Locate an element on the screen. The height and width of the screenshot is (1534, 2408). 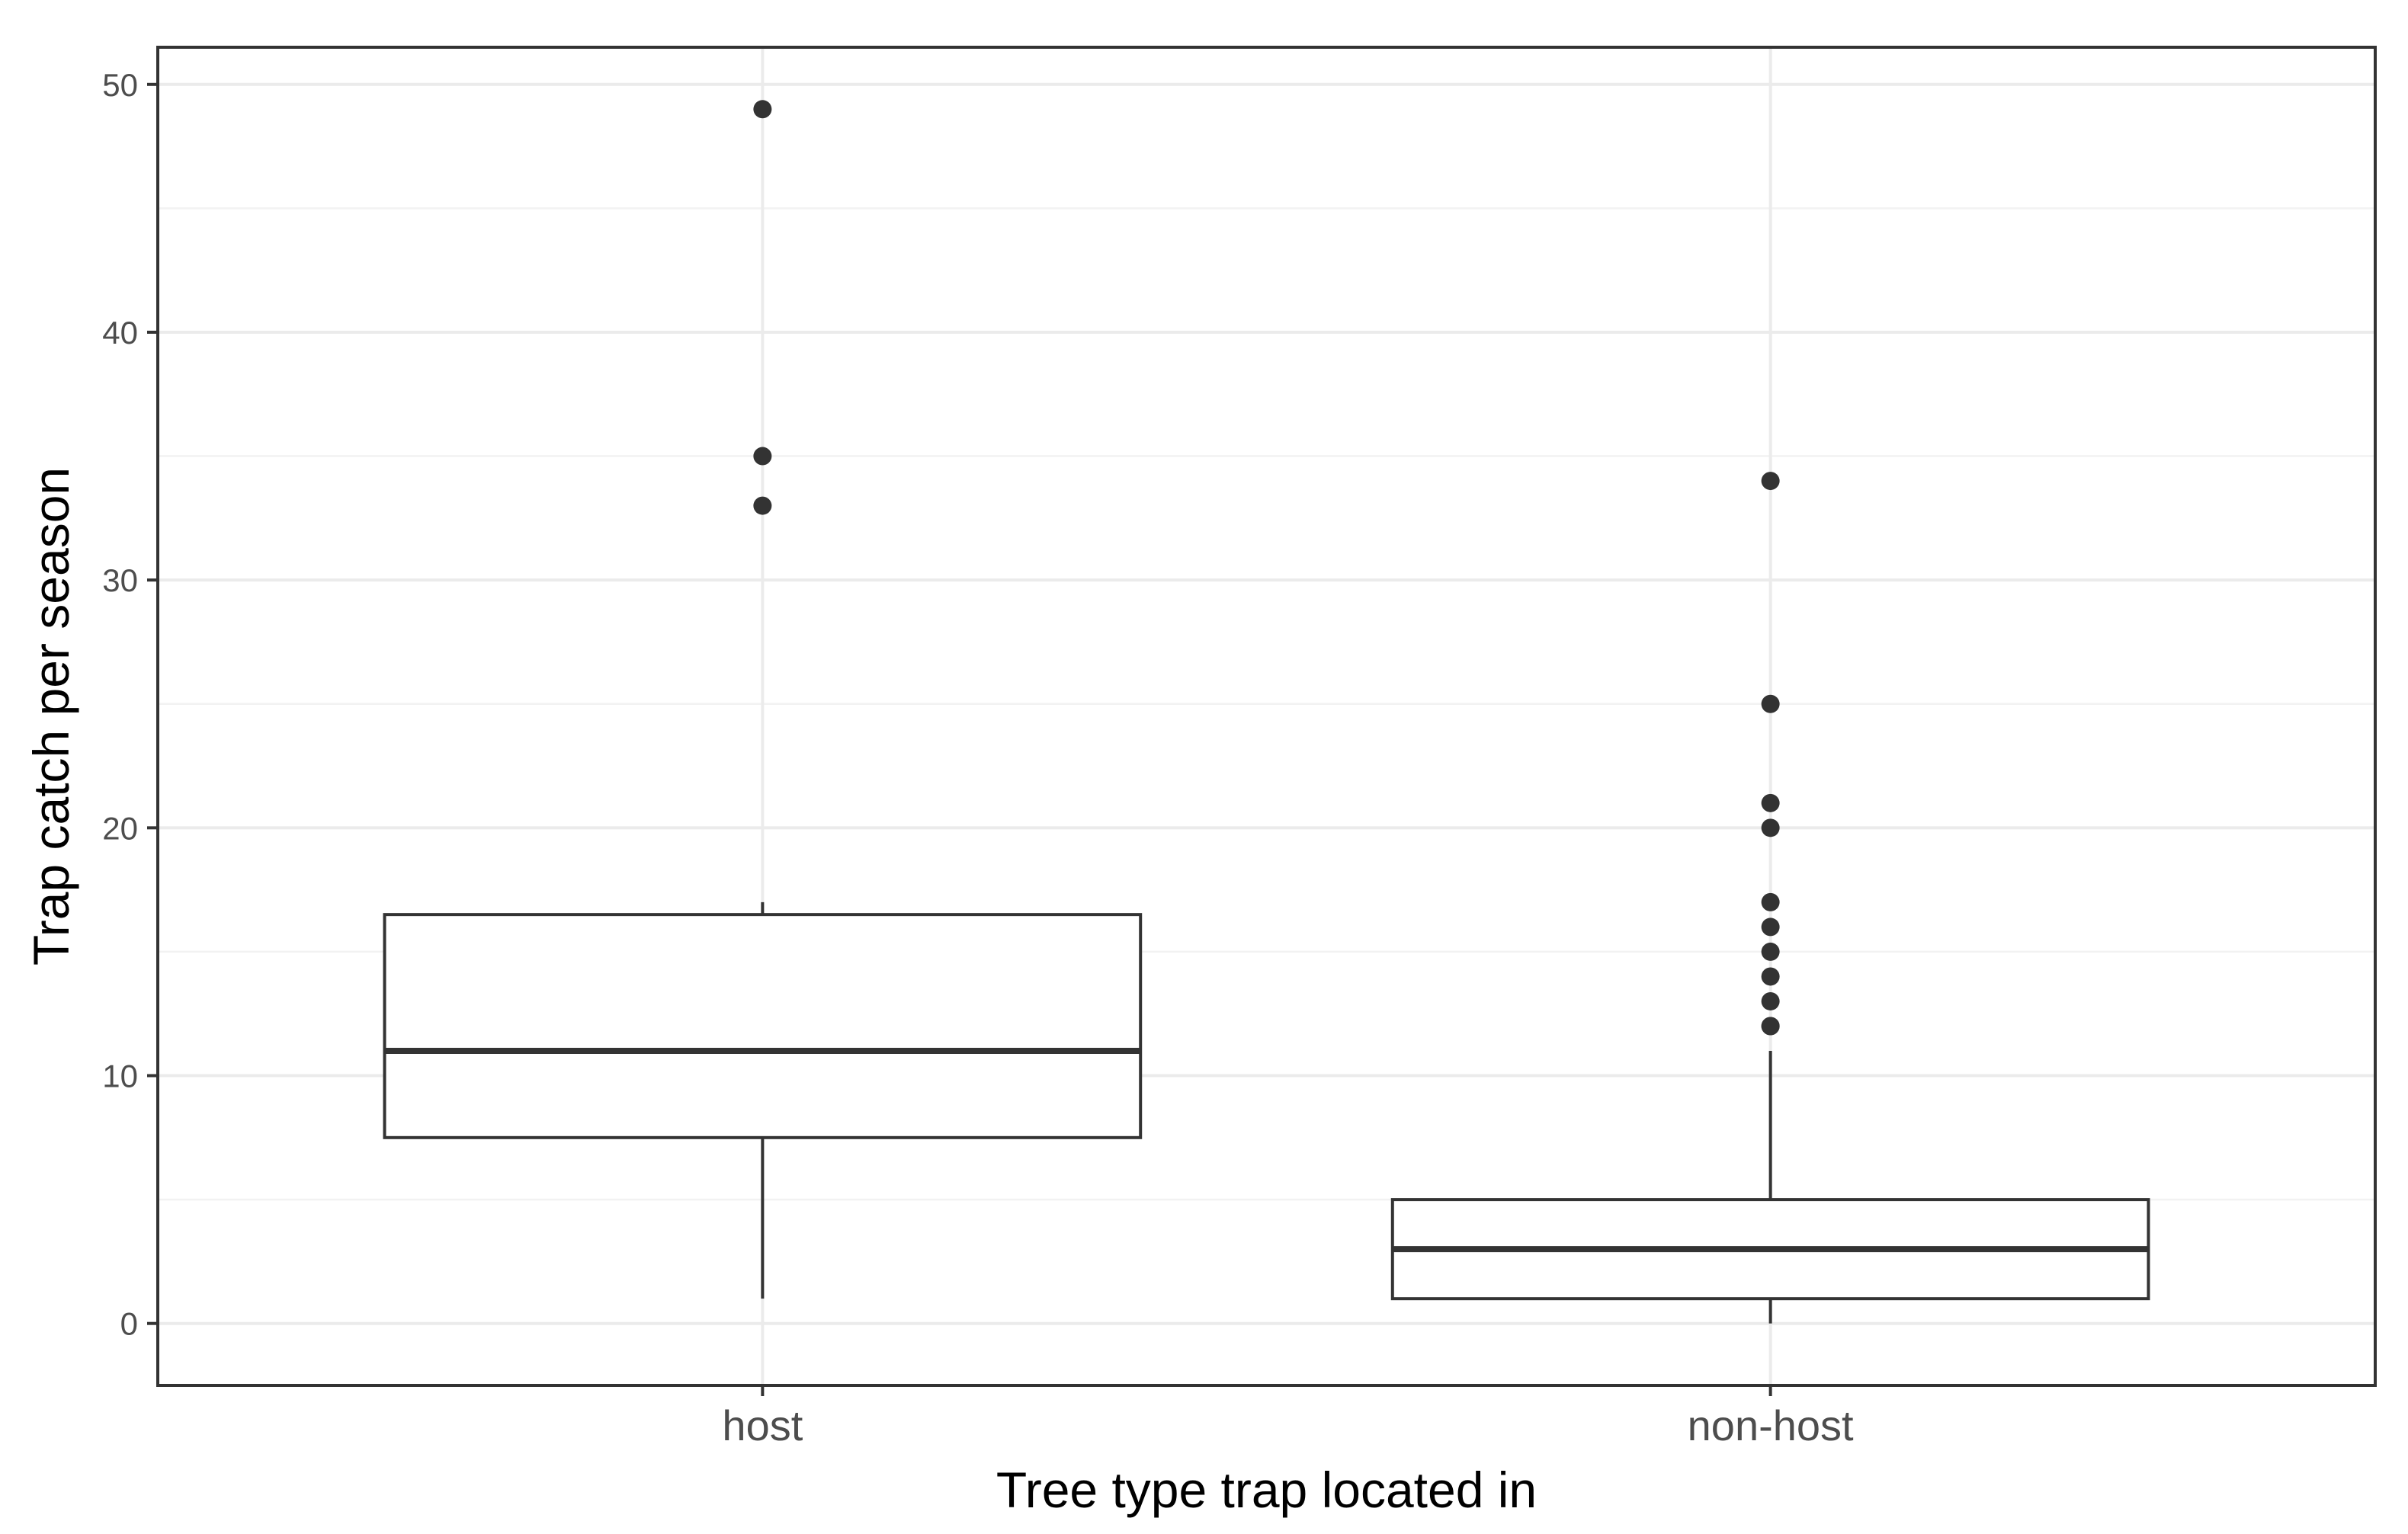
x-tick-label-host: host is located at coordinates (762, 1425).